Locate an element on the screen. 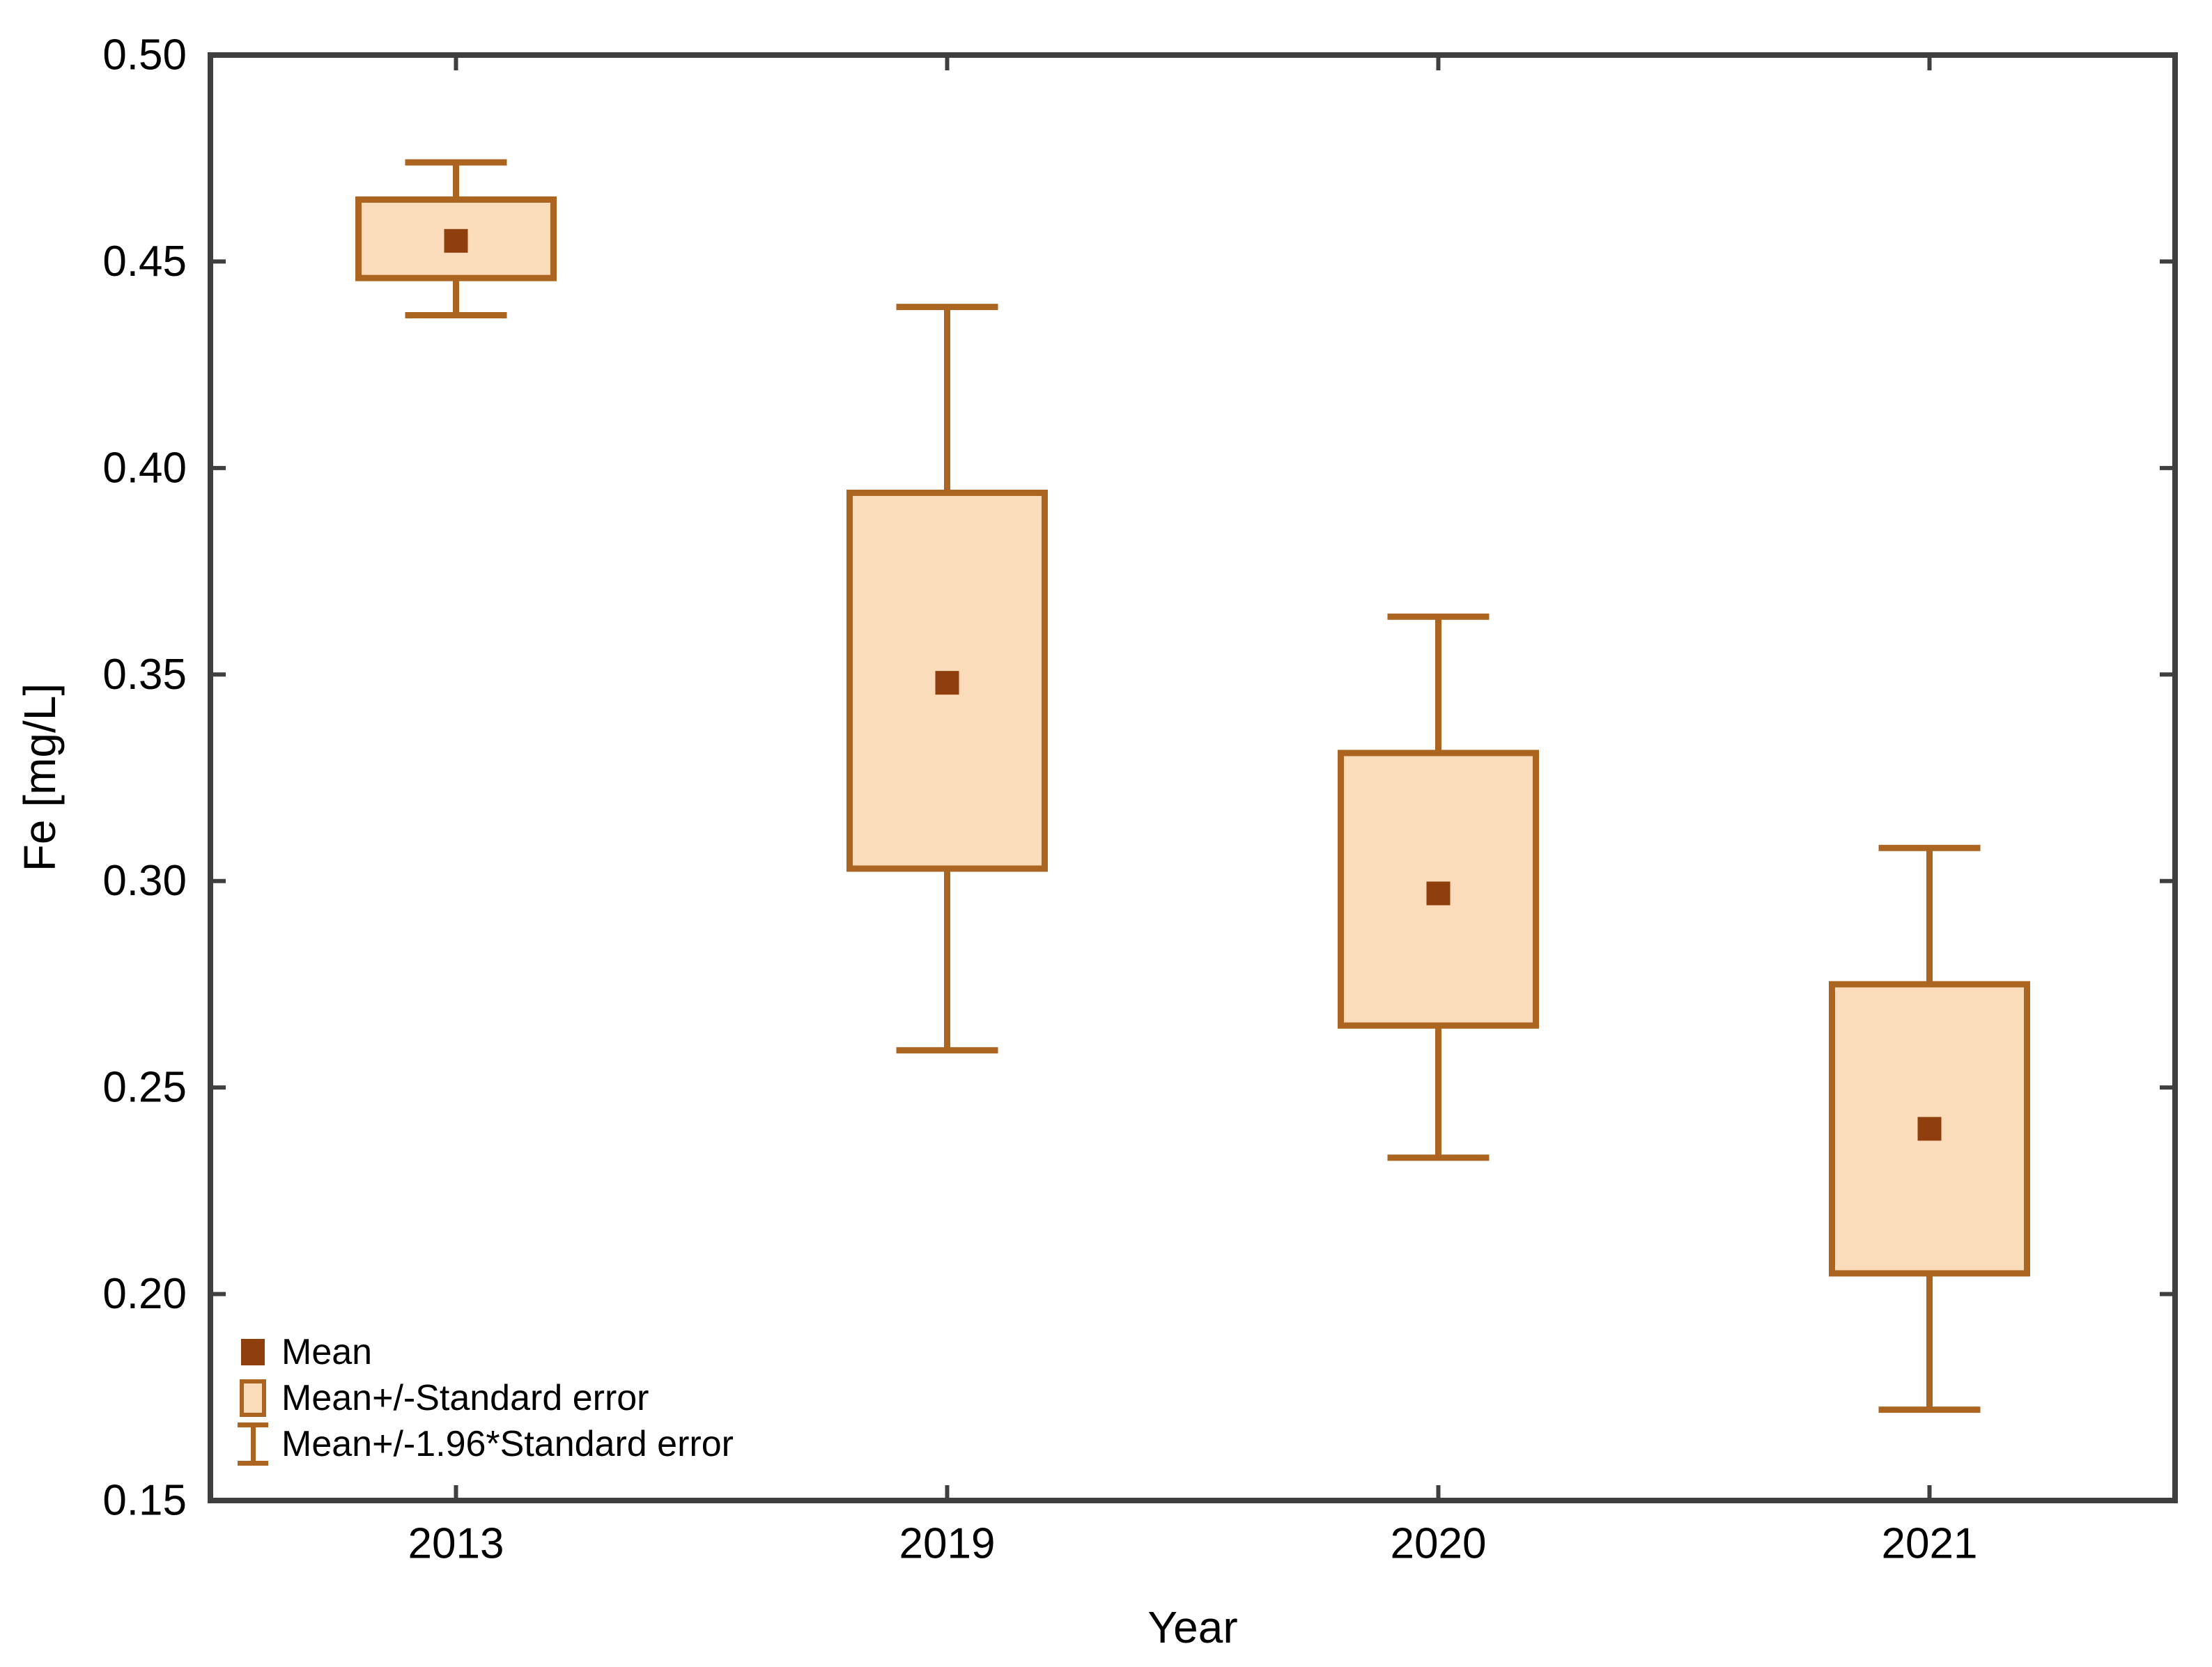 Image resolution: width=2212 pixels, height=1667 pixels. mean-marker-2019 is located at coordinates (947, 683).